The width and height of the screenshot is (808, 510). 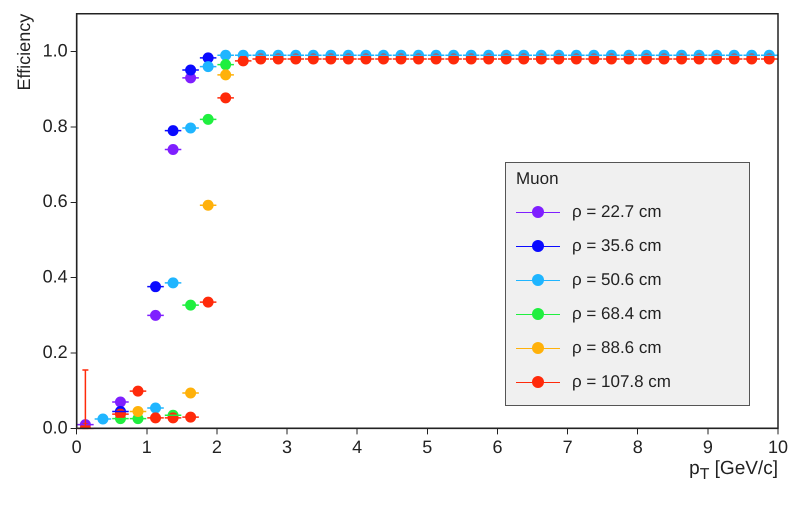 What do you see at coordinates (287, 447) in the screenshot?
I see `x-tick-label: 3` at bounding box center [287, 447].